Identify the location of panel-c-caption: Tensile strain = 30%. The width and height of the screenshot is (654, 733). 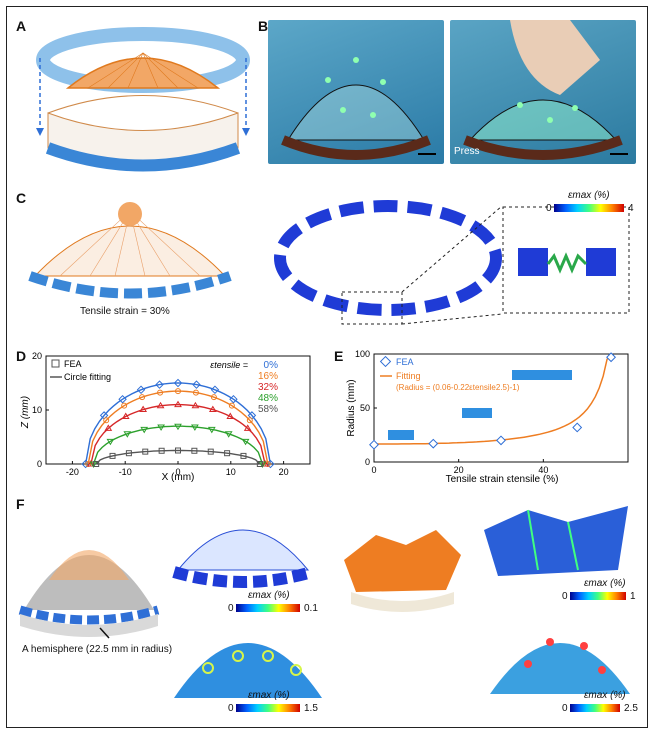
(125, 311).